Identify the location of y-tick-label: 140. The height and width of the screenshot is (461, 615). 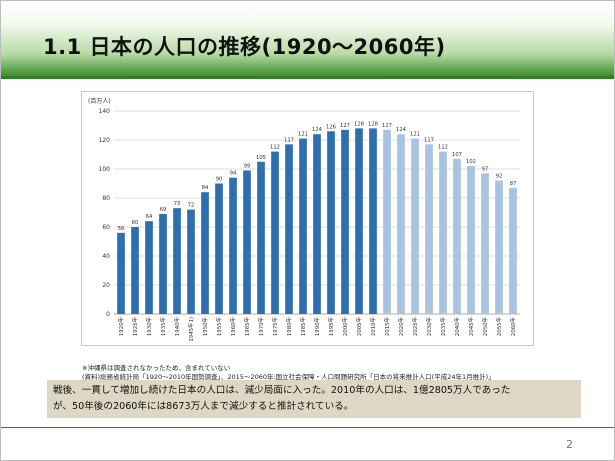
(105, 111).